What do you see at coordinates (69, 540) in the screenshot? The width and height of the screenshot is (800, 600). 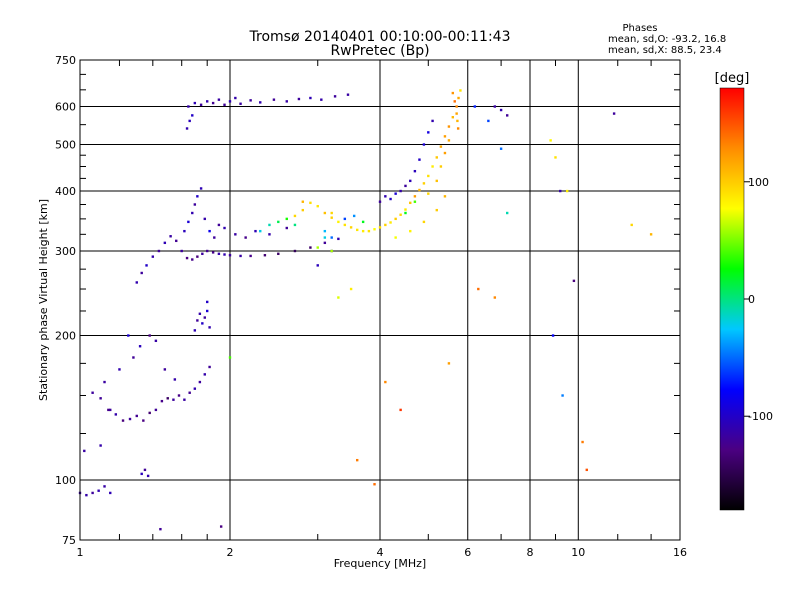 I see `y-tick-label: 75` at bounding box center [69, 540].